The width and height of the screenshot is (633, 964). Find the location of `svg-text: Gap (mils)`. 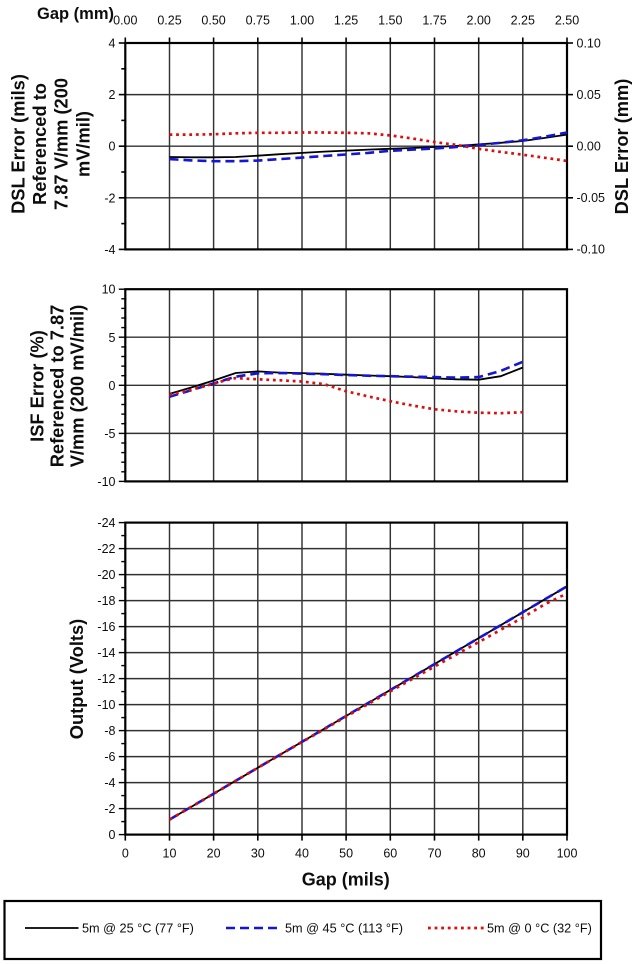

svg-text: Gap (mils) is located at coordinates (346, 880).